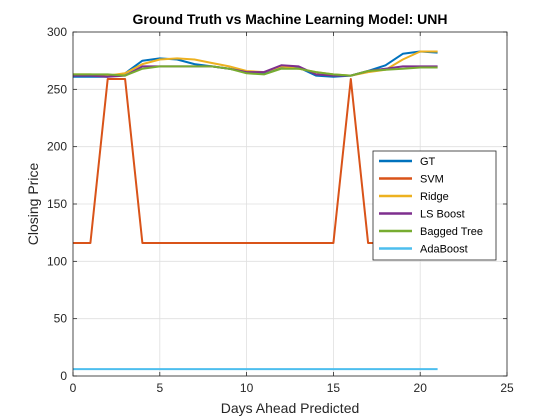  Describe the element at coordinates (507, 388) in the screenshot. I see `x-tick-label: 25` at that location.